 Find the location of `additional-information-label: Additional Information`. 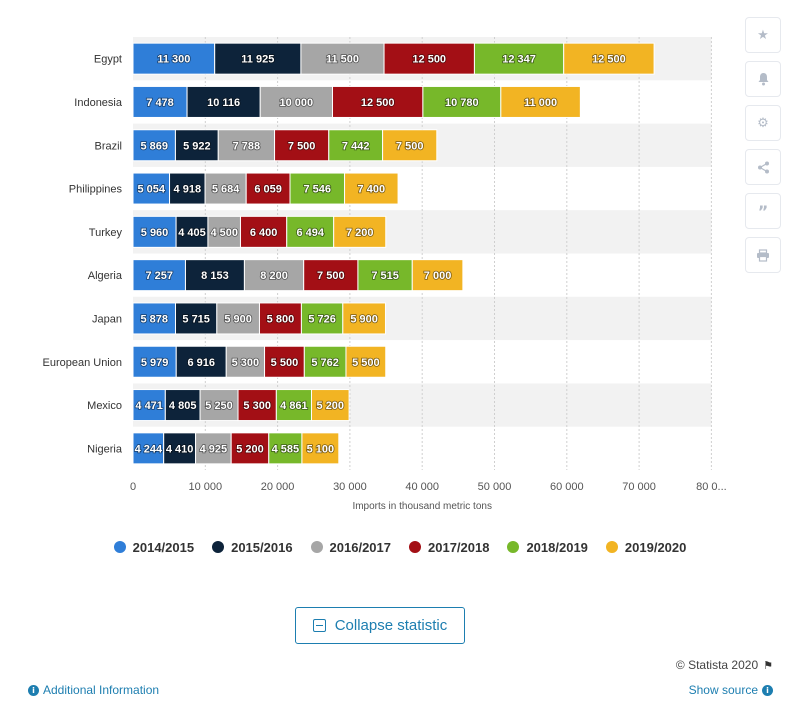

additional-information-label: Additional Information is located at coordinates (101, 690).